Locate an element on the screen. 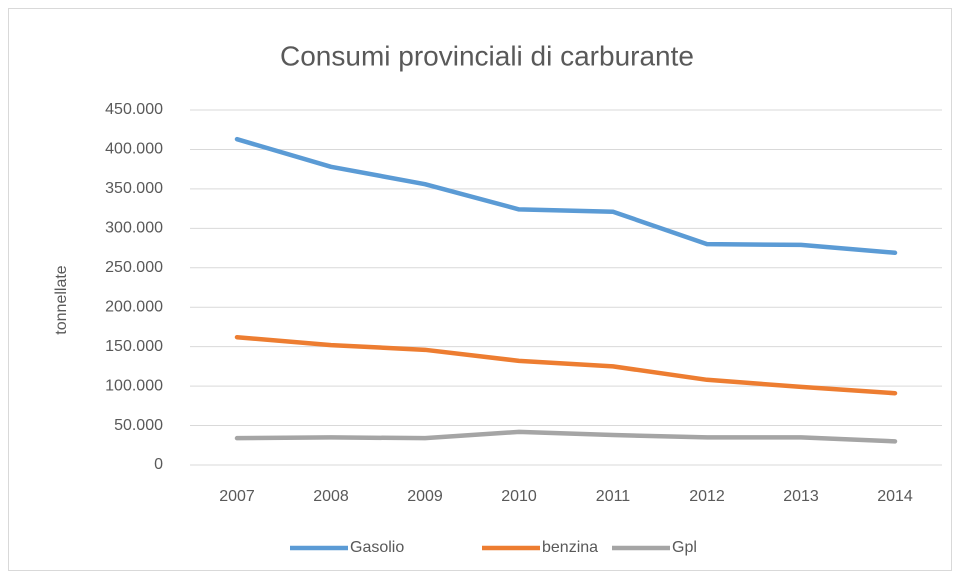 Image resolution: width=961 pixels, height=580 pixels. y-tick-label: 400.000 is located at coordinates (134, 149).